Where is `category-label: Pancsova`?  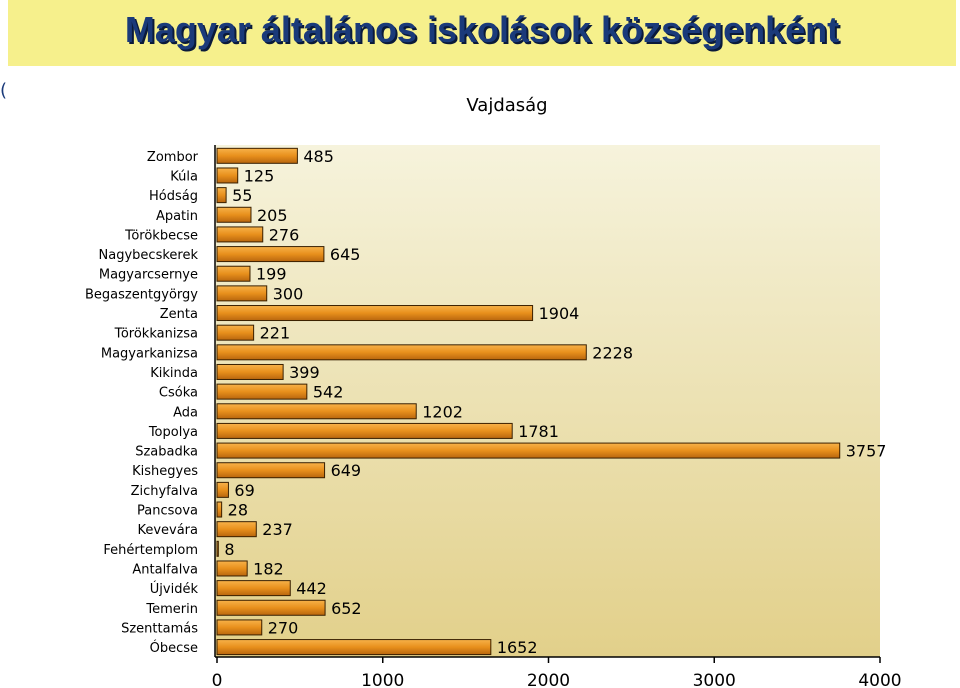 category-label: Pancsova is located at coordinates (167, 511).